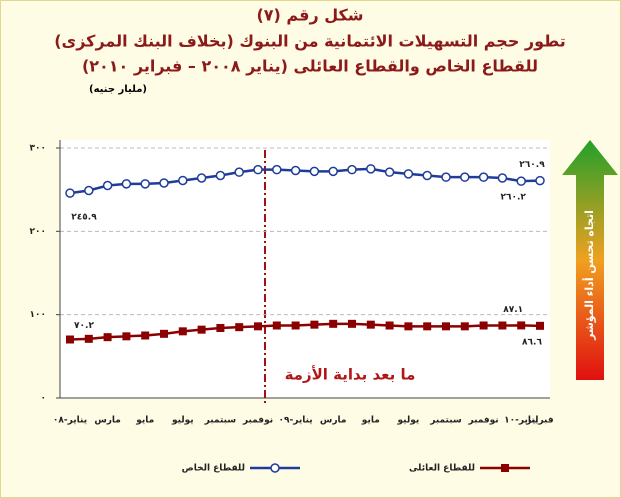 This screenshot has width=621, height=498. Describe the element at coordinates (38, 149) in the screenshot. I see `y-tick-label: ٣٠٠` at that location.